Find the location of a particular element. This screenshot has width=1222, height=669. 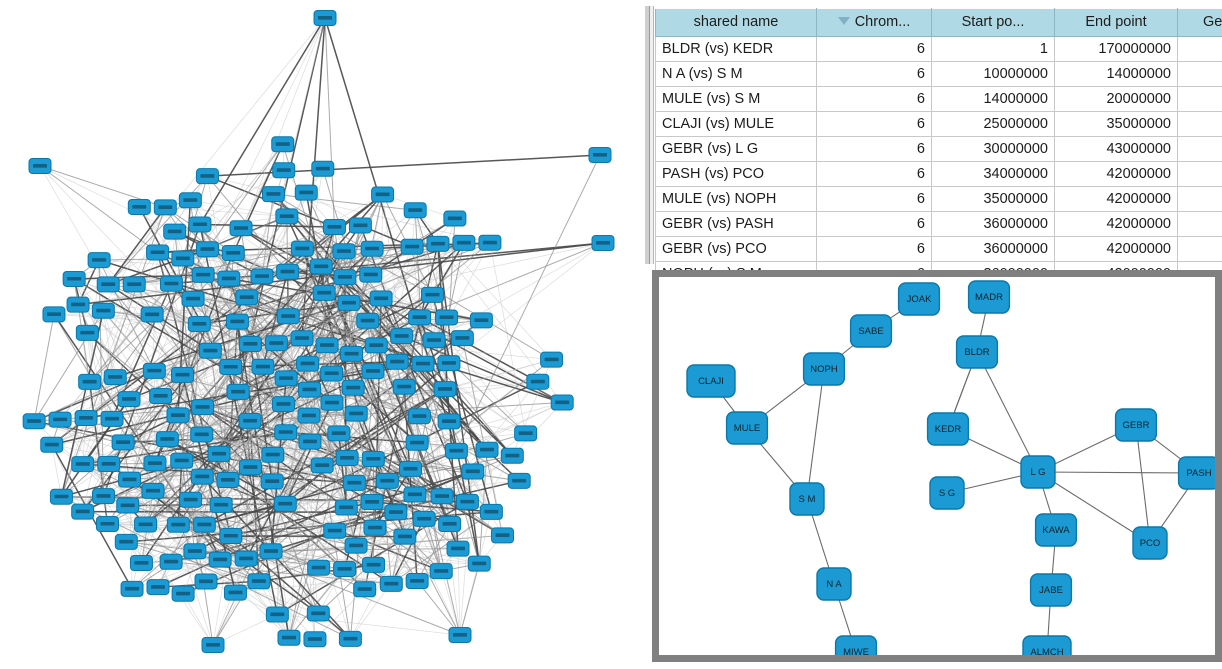

cell-shared_name: GEBR (vs) PCO is located at coordinates (736, 249).